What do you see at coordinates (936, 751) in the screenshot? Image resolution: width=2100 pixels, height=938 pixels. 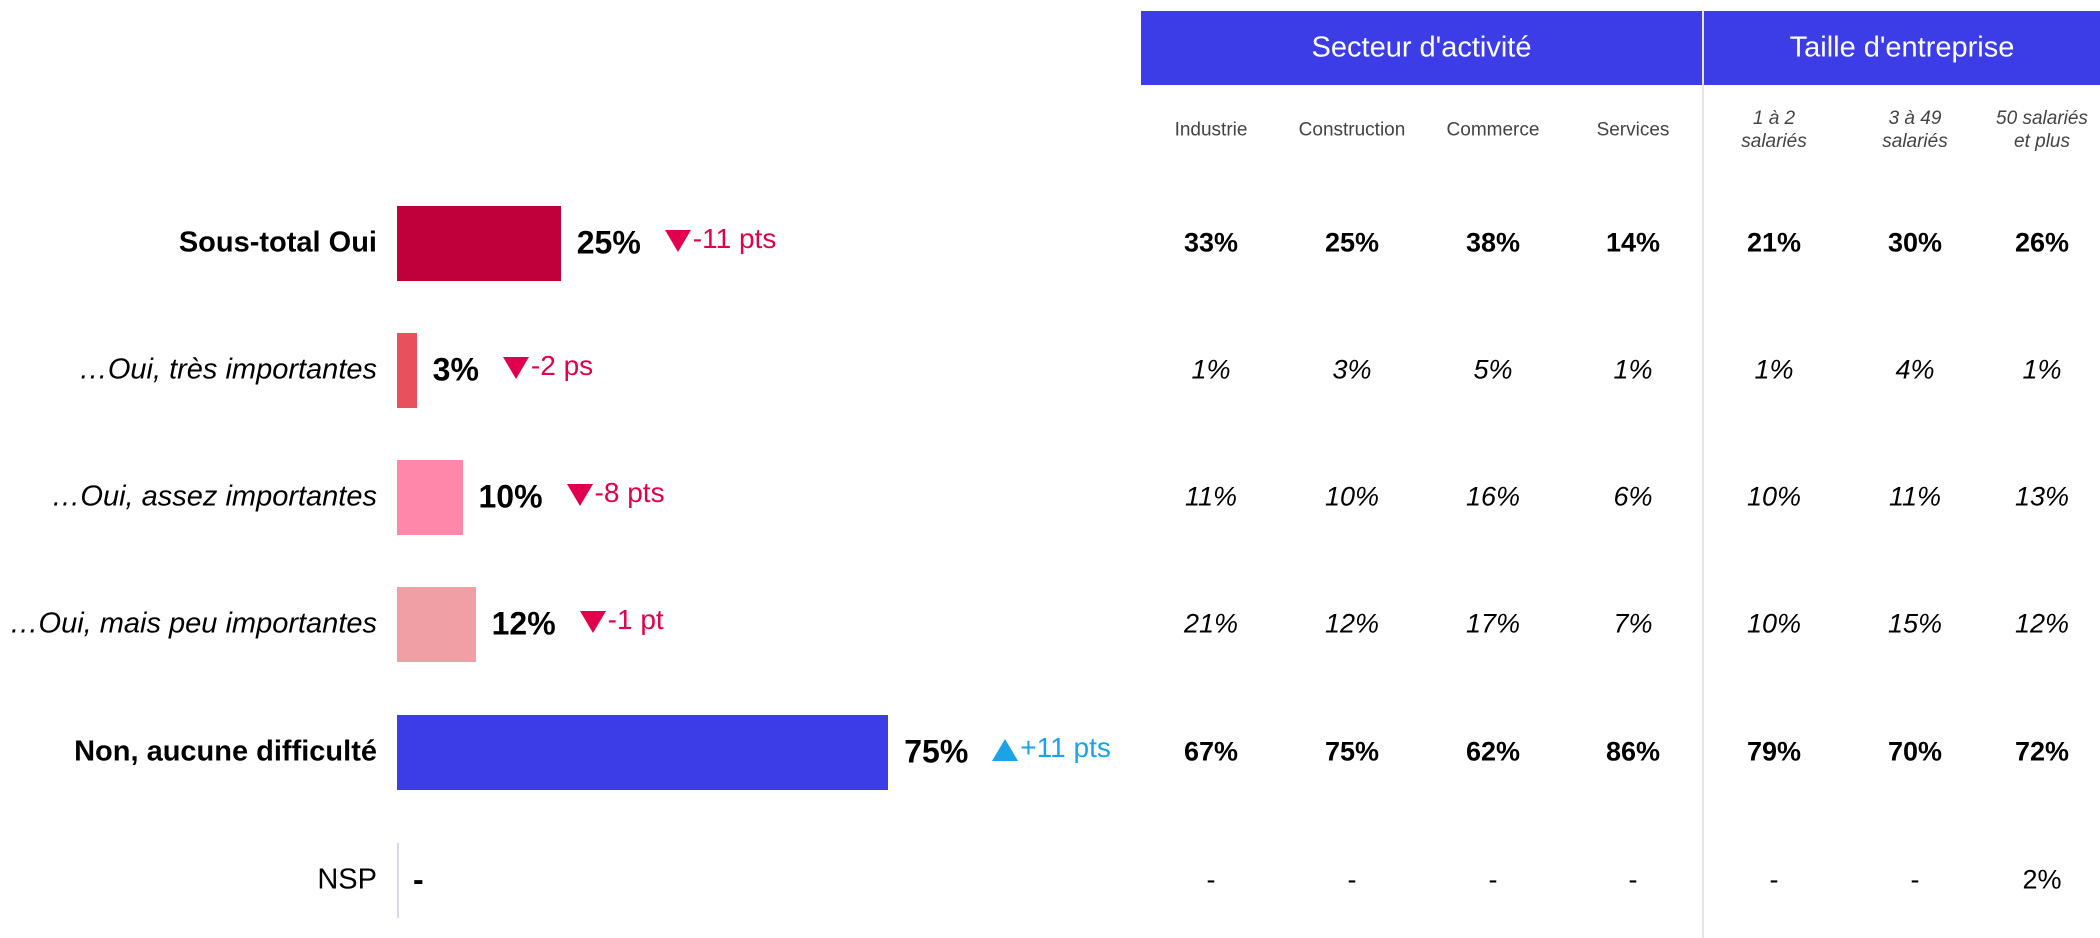 I see `value-label: 75%` at bounding box center [936, 751].